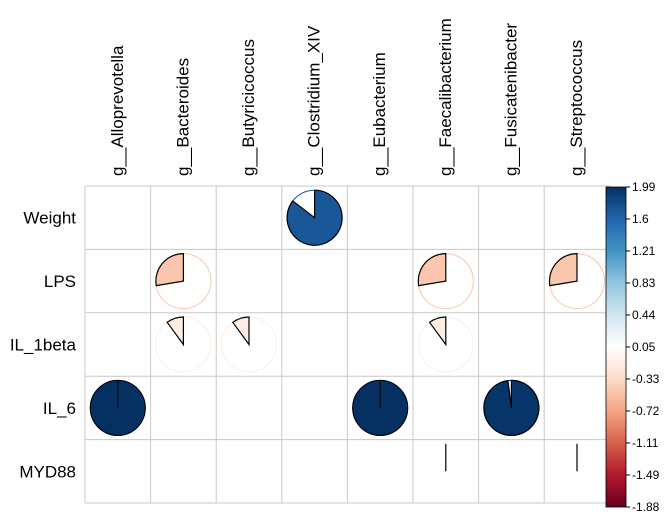 This screenshot has height=515, width=666. I want to click on column-label: g__Bacteroides, so click(182, 117).